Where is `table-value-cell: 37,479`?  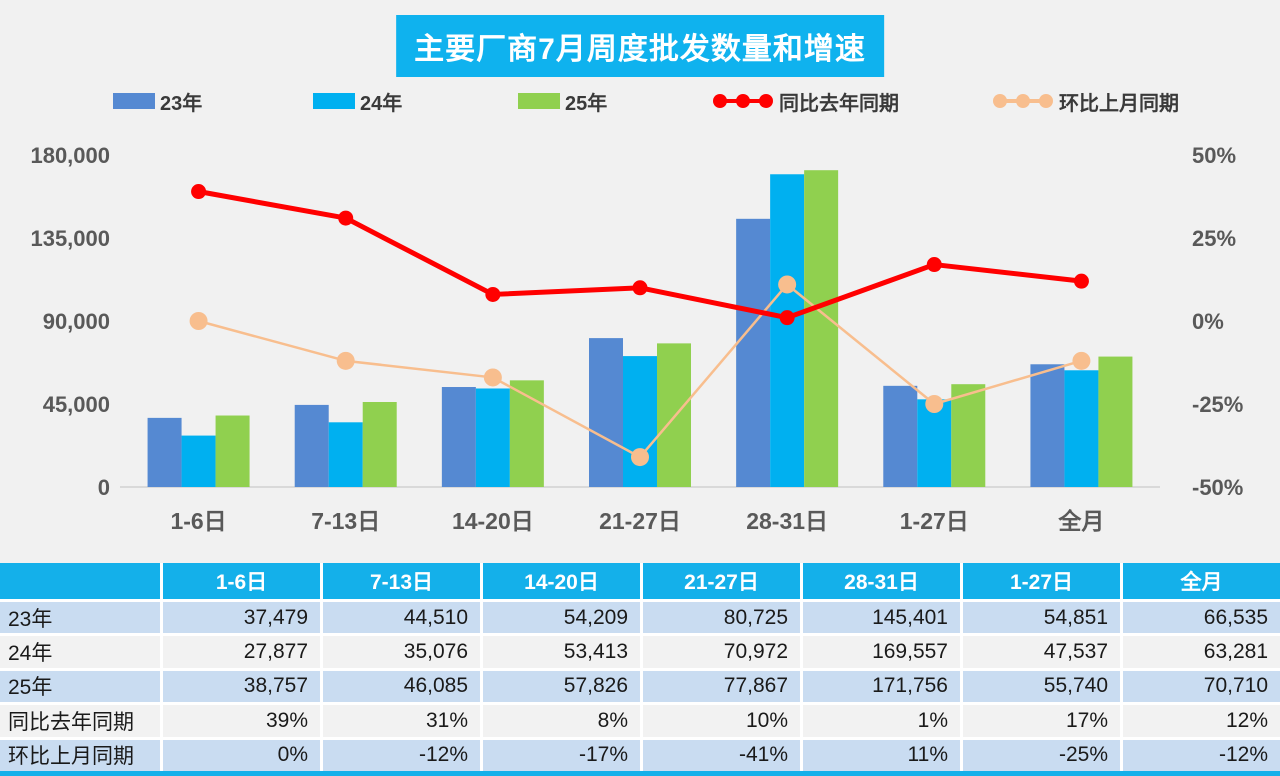 table-value-cell: 37,479 is located at coordinates (241, 618).